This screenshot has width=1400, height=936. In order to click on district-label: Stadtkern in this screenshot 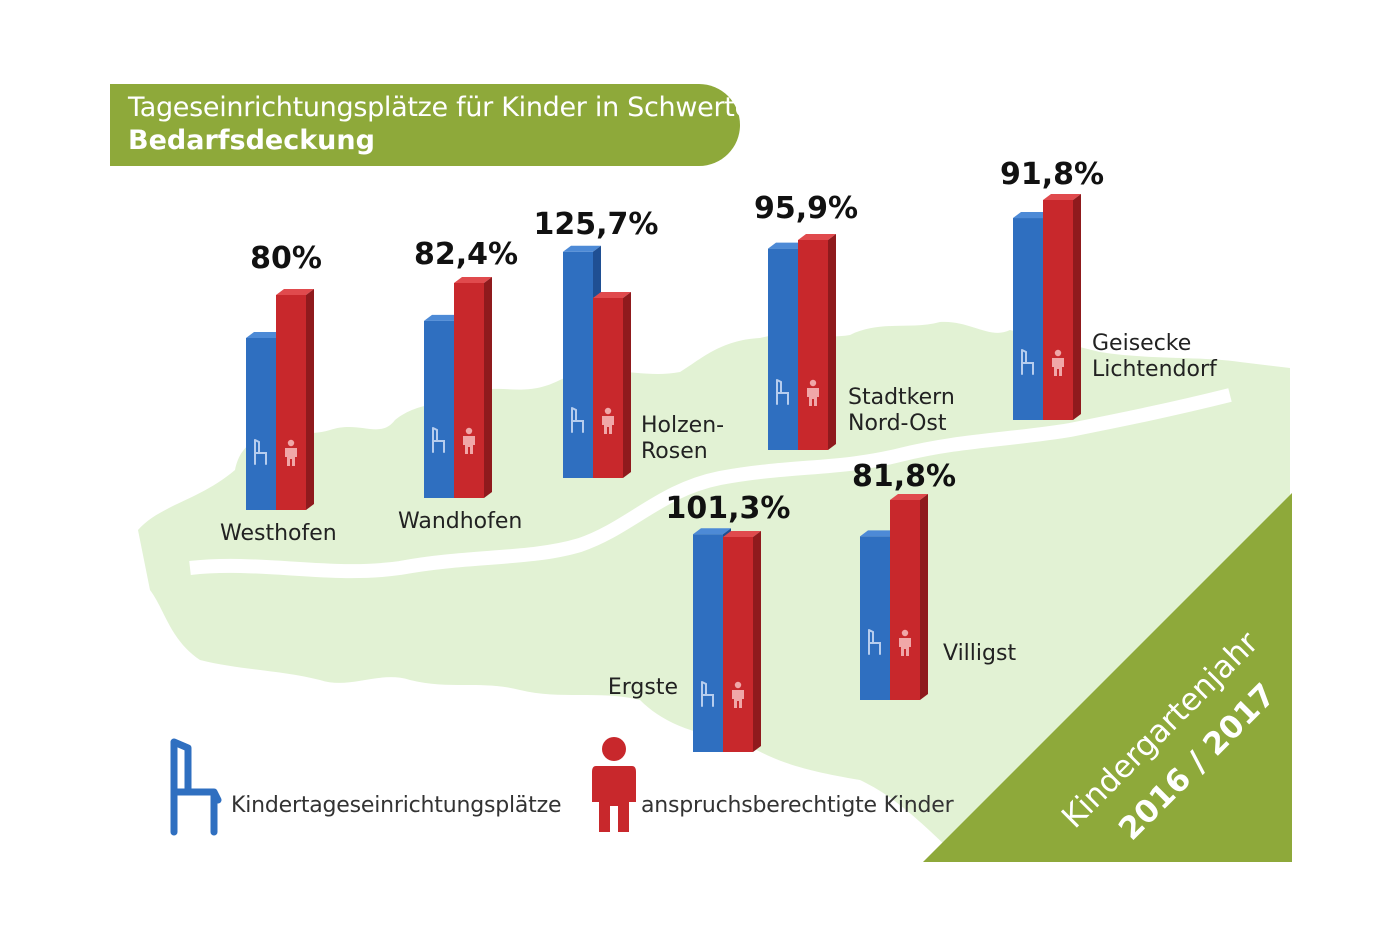, I will do `click(901, 397)`.